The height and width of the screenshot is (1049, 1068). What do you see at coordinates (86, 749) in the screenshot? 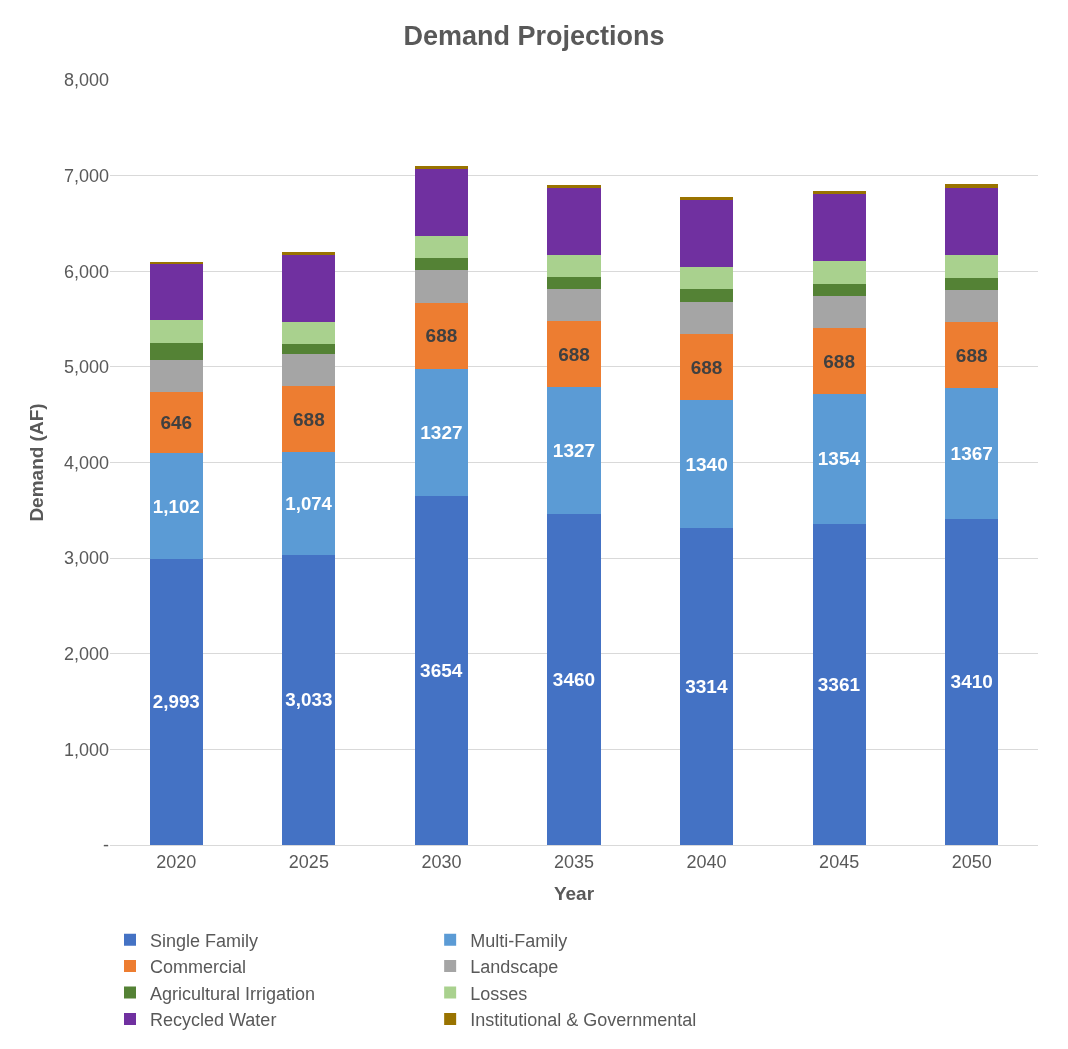
I see `y-tick-label: 1,000` at bounding box center [86, 749].